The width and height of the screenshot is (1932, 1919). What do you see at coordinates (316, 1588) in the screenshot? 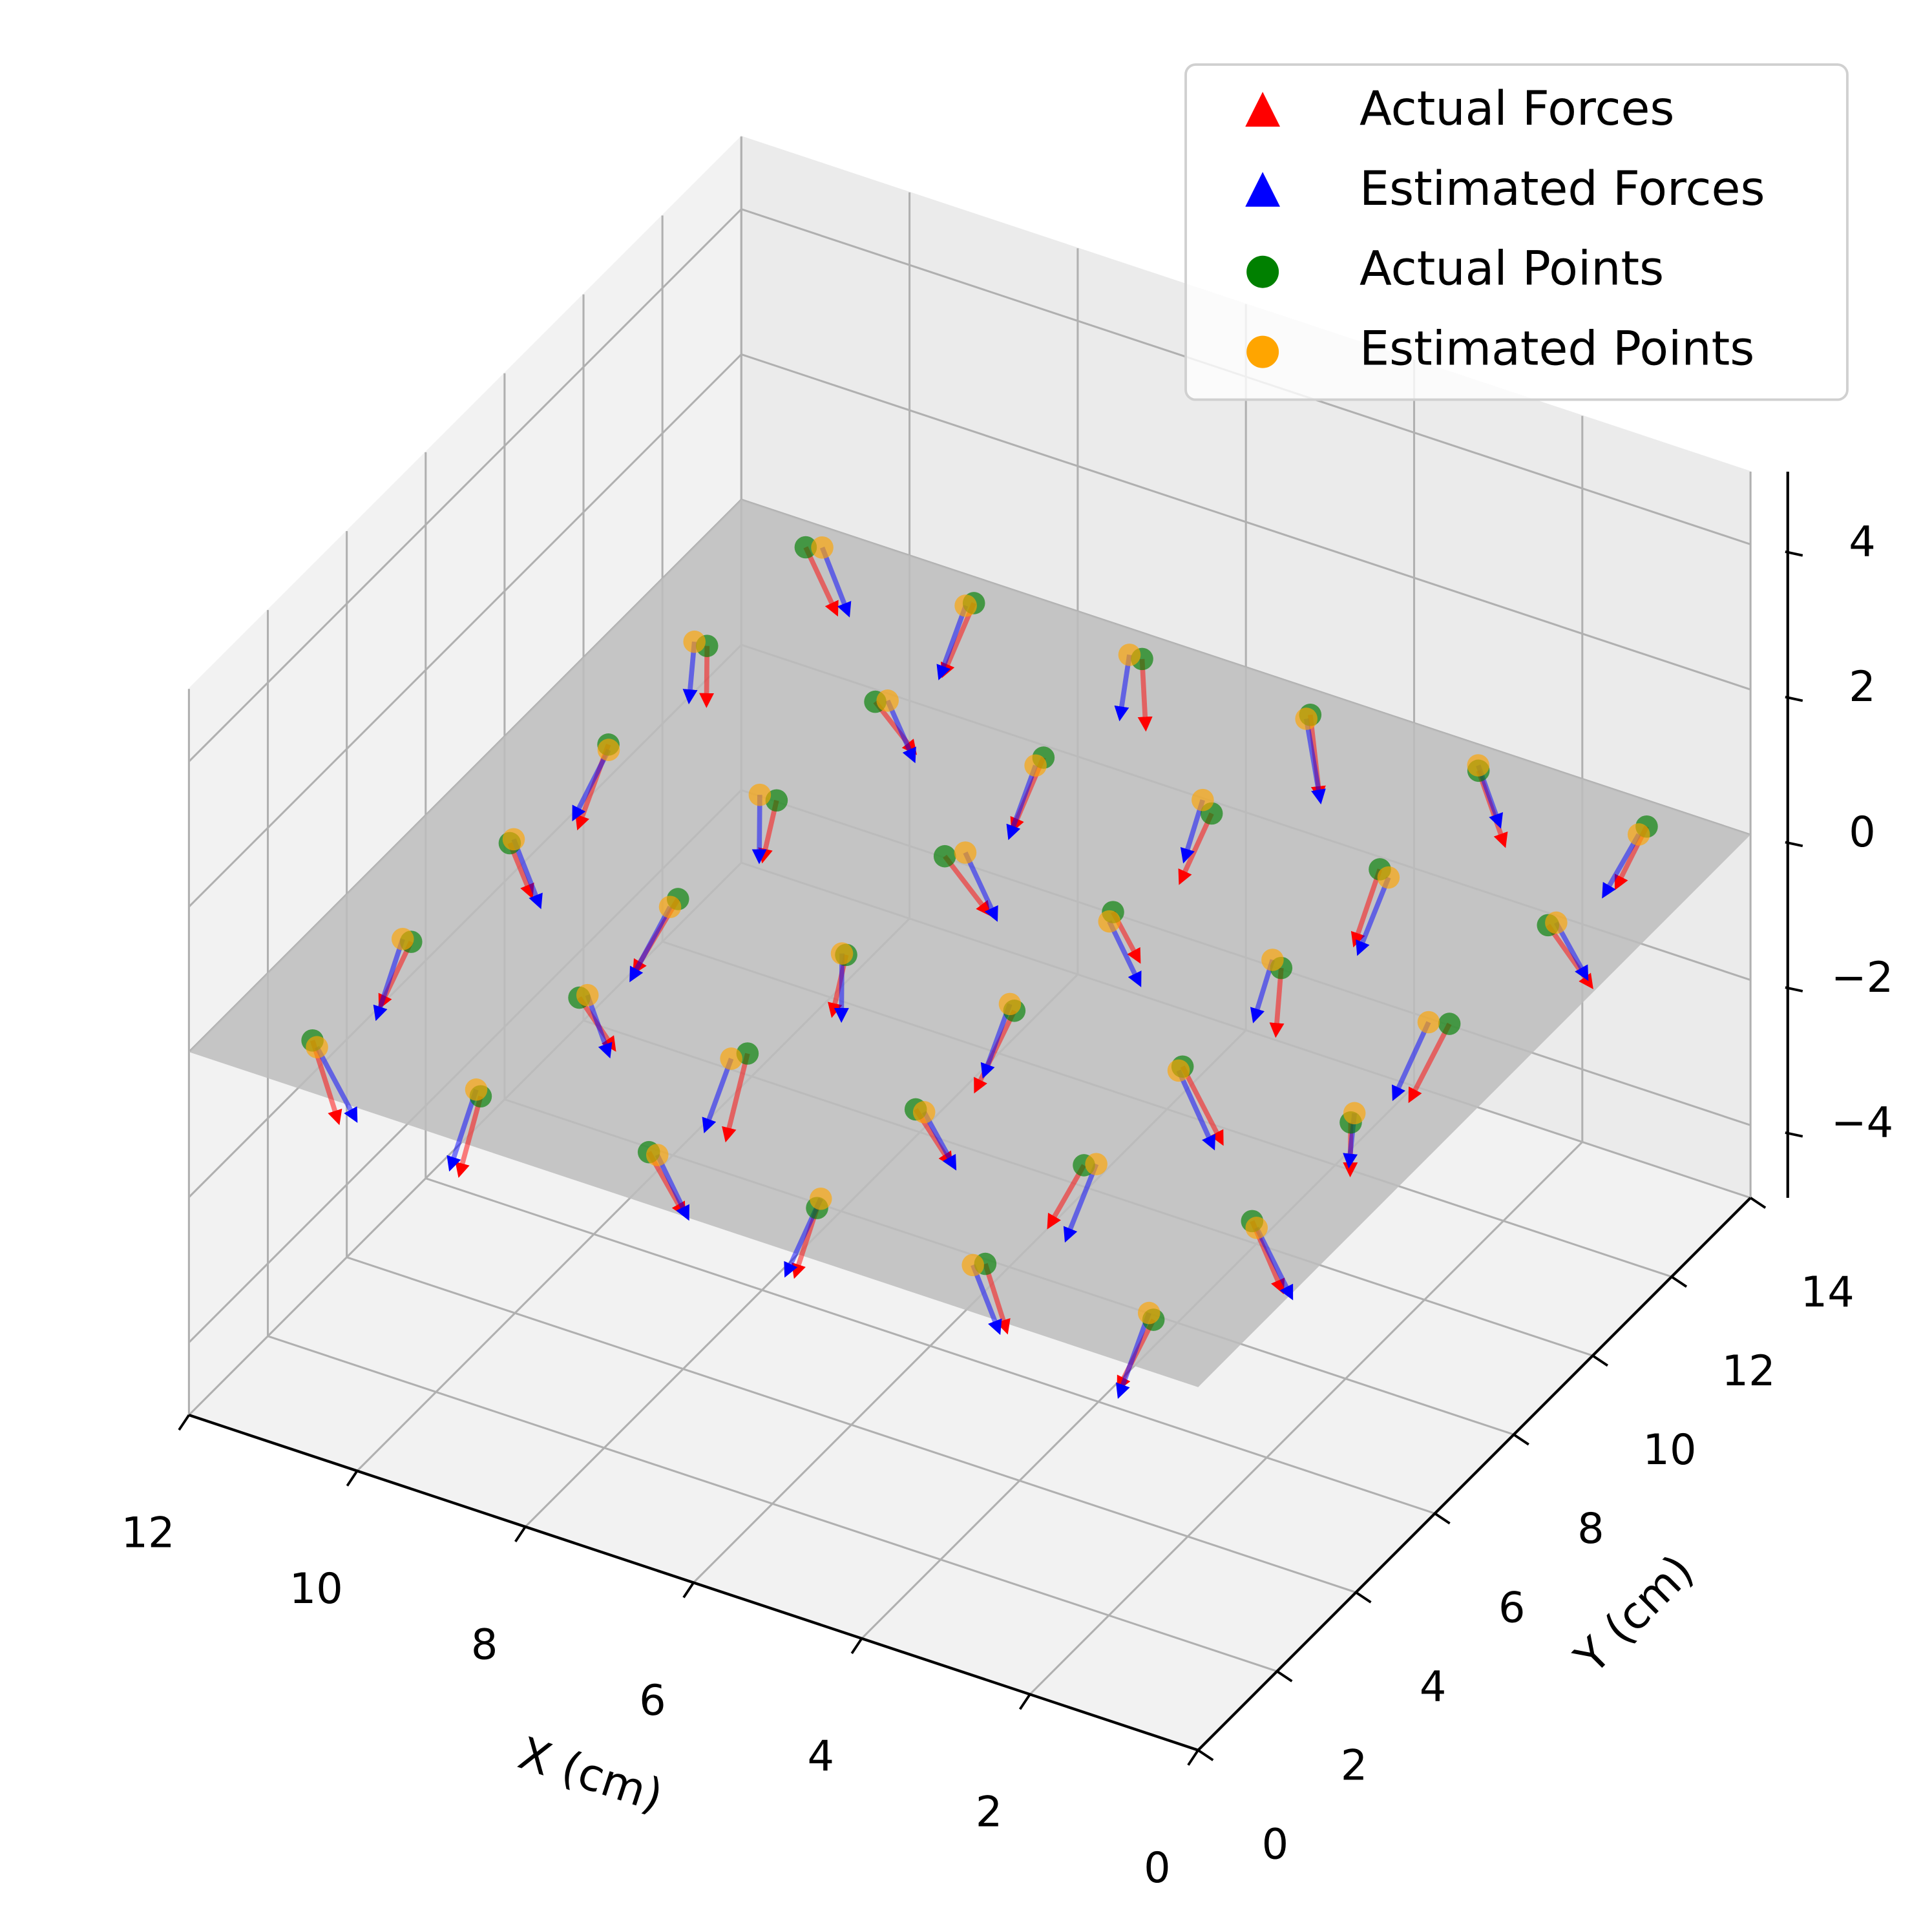
I see `x-tick-label: 10` at bounding box center [316, 1588].